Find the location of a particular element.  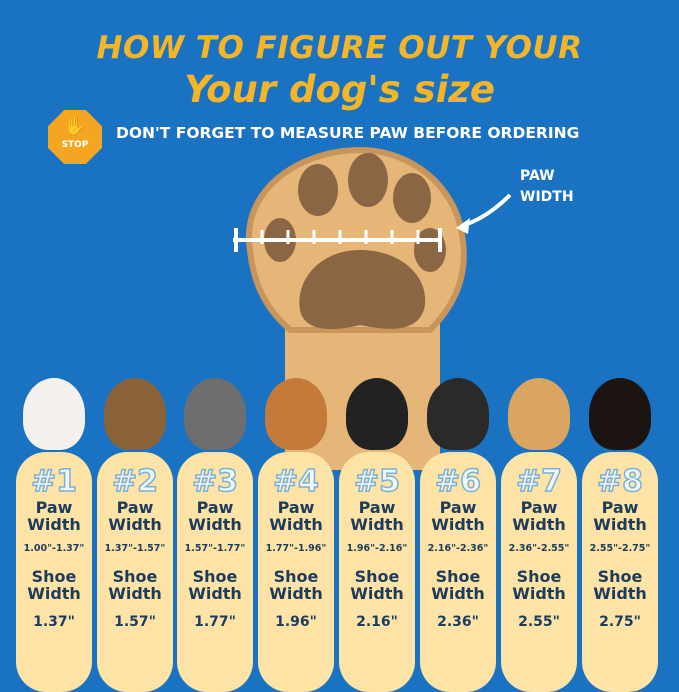

shoe-width: 1.77" is located at coordinates (215, 622).